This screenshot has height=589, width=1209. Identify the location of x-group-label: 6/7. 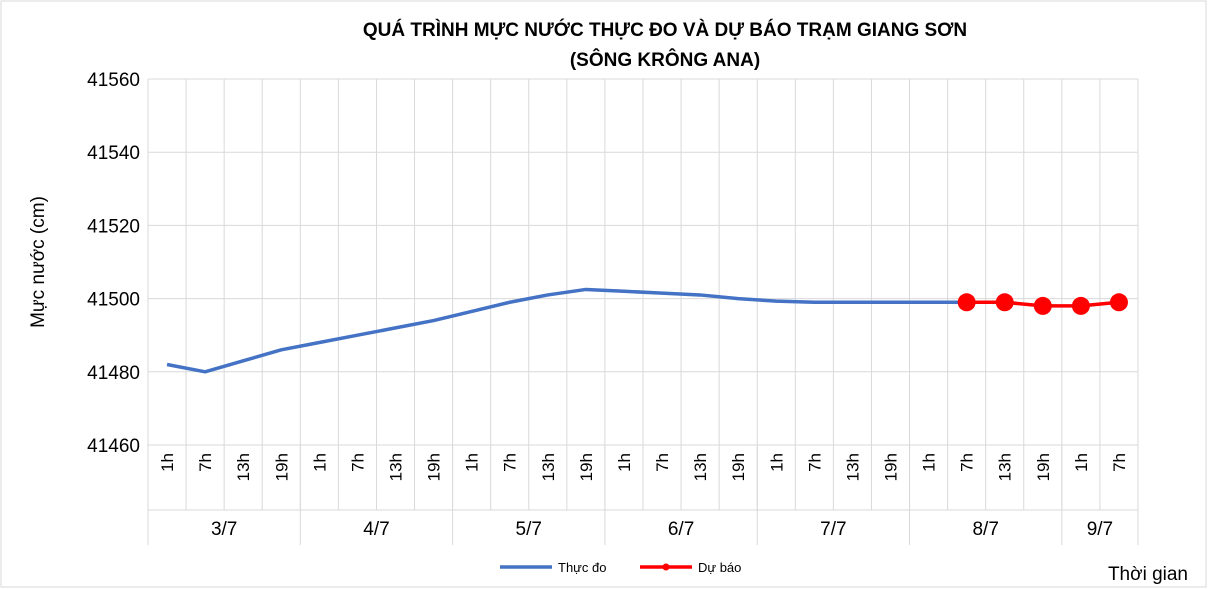
(681, 529).